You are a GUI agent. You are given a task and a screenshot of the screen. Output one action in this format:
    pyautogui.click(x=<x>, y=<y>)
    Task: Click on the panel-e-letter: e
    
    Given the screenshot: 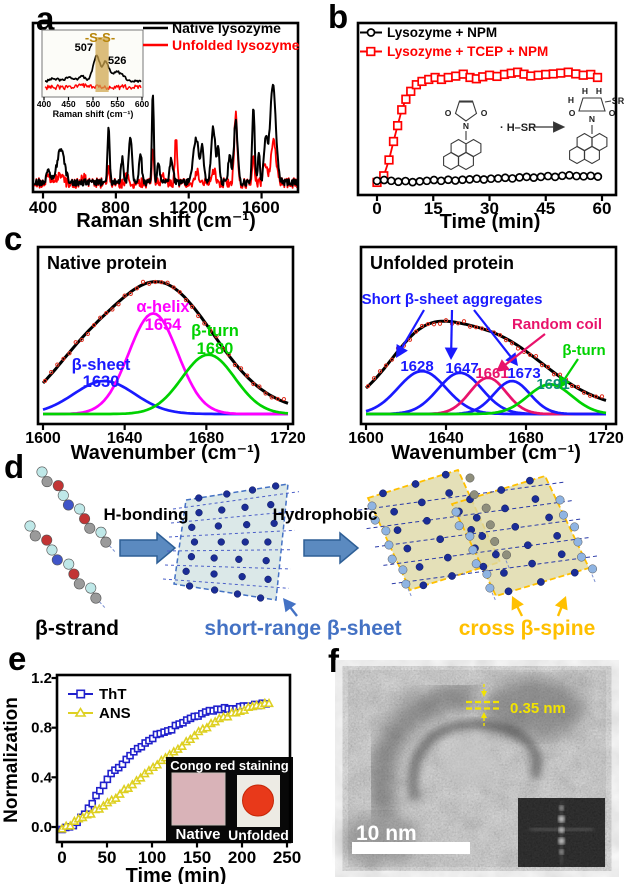 What is the action you would take?
    pyautogui.click(x=17, y=658)
    